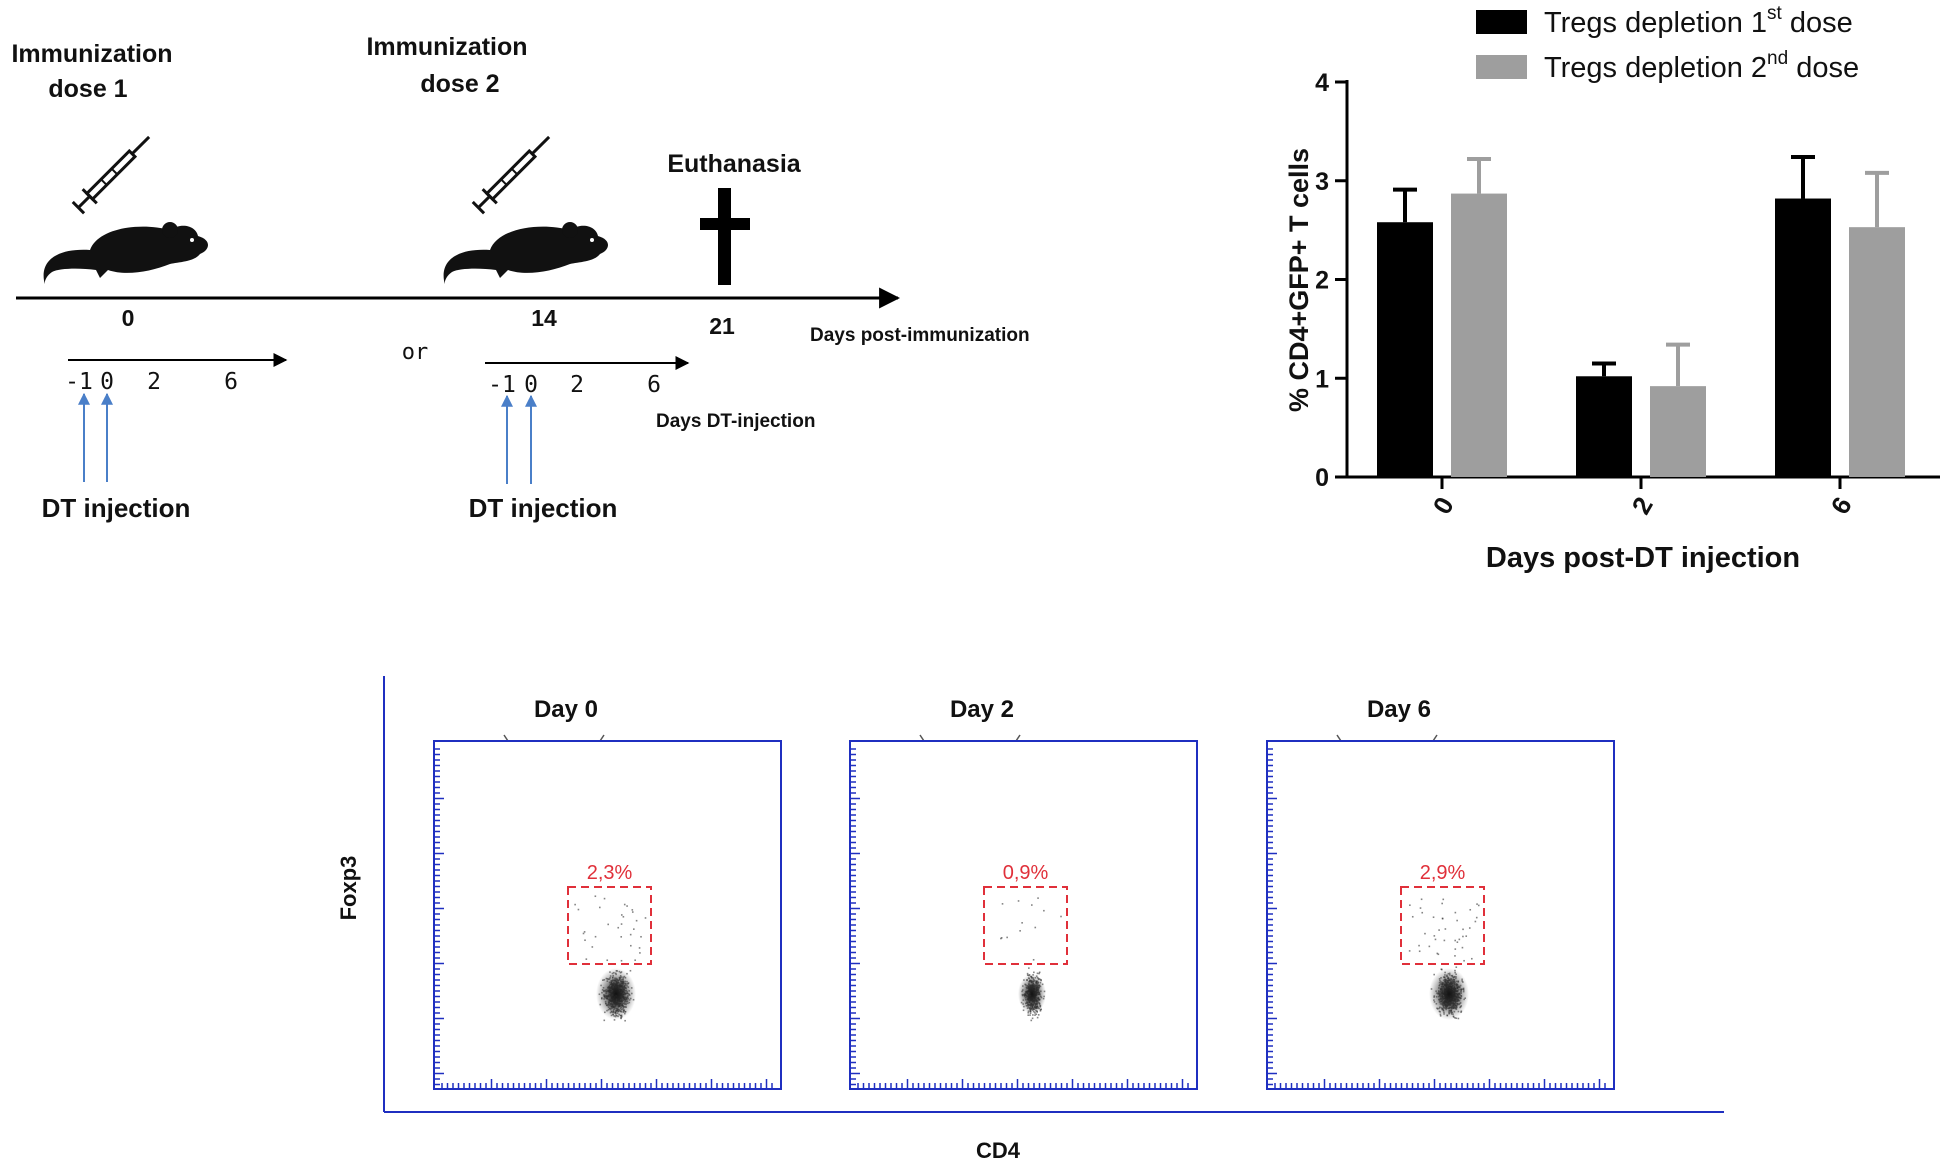 This screenshot has width=1949, height=1164. Describe the element at coordinates (446, 47) in the screenshot. I see `immunization-dose2-title: Immunization` at that location.